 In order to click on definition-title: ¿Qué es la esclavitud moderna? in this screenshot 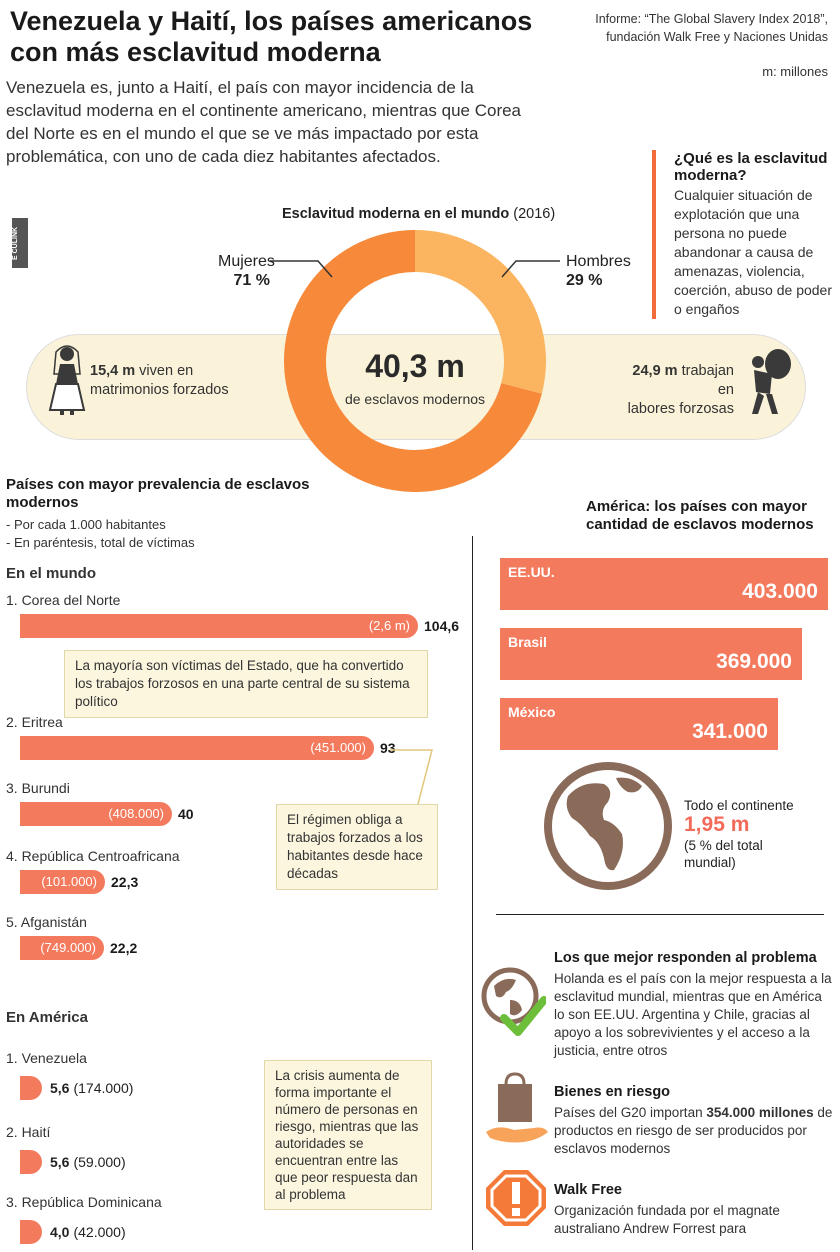, I will do `click(751, 167)`.